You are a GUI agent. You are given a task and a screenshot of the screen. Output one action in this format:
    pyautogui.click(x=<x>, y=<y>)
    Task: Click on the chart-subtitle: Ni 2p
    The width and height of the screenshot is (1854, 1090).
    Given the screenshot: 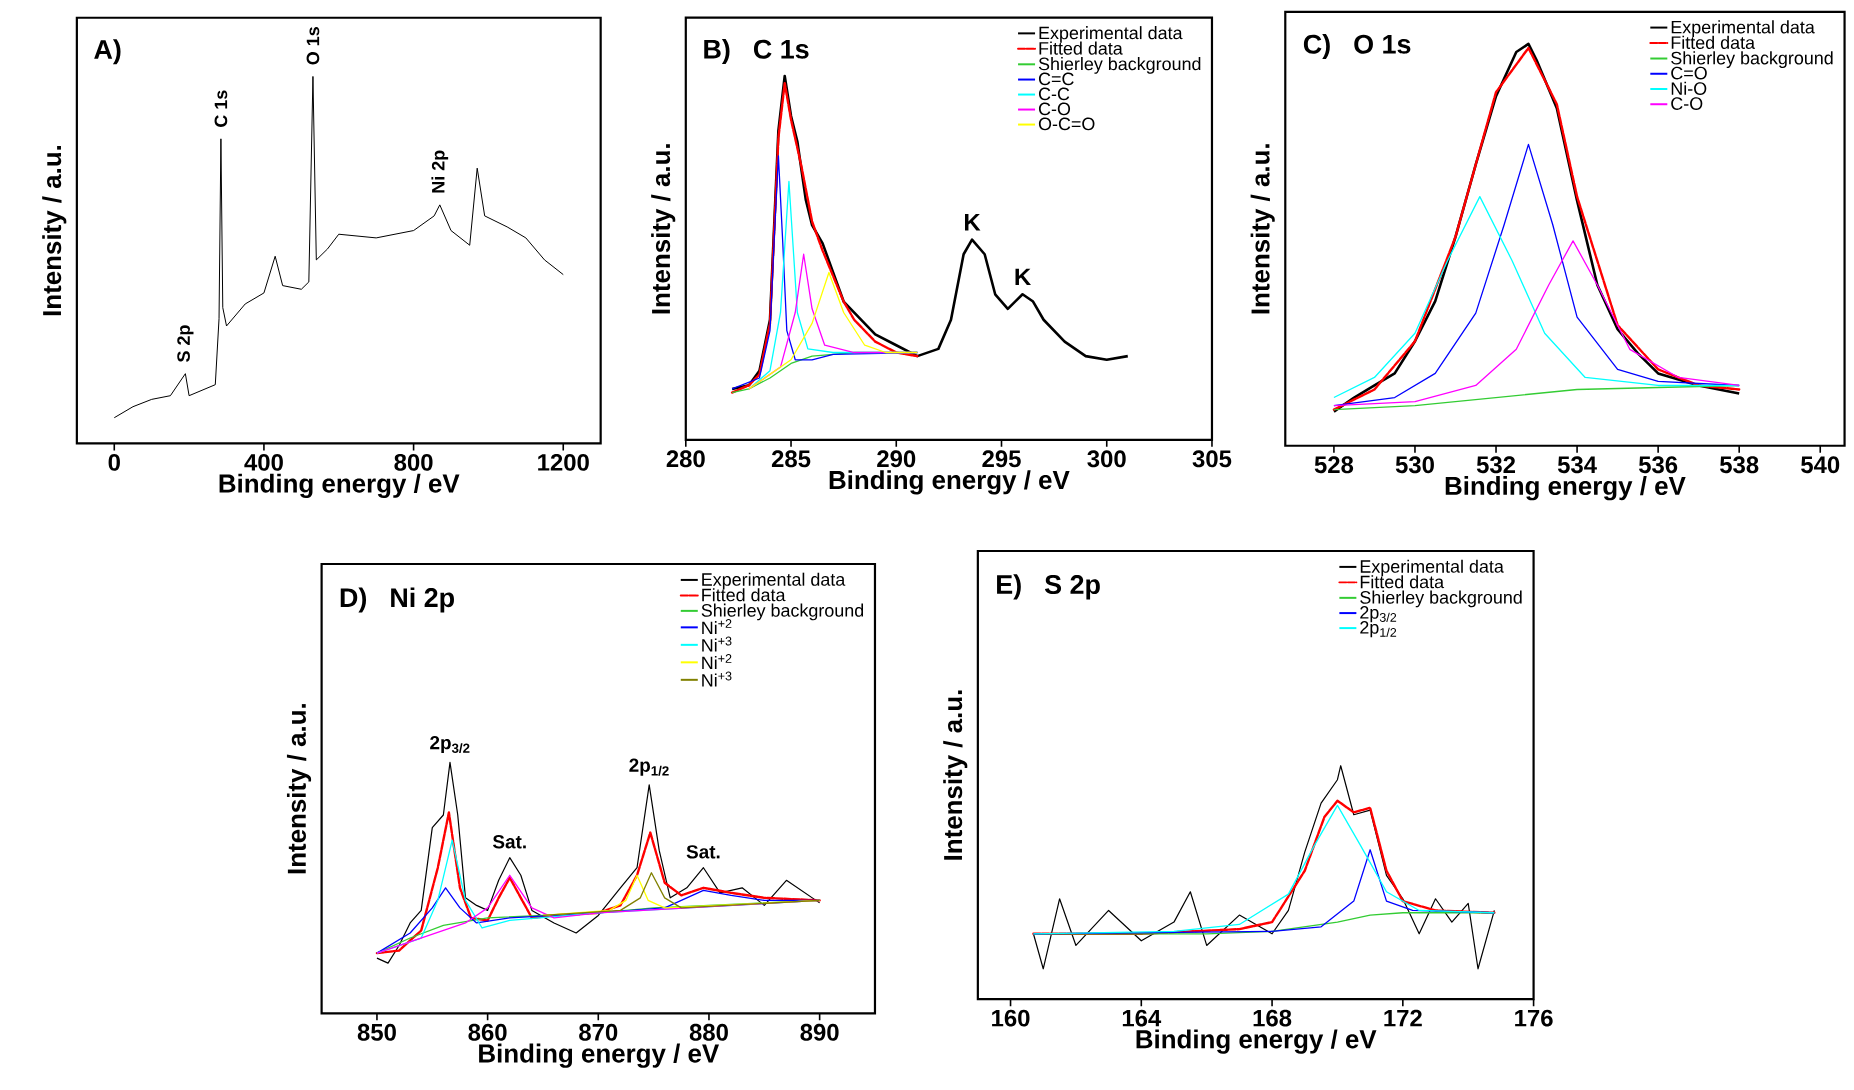 What is the action you would take?
    pyautogui.click(x=422, y=600)
    